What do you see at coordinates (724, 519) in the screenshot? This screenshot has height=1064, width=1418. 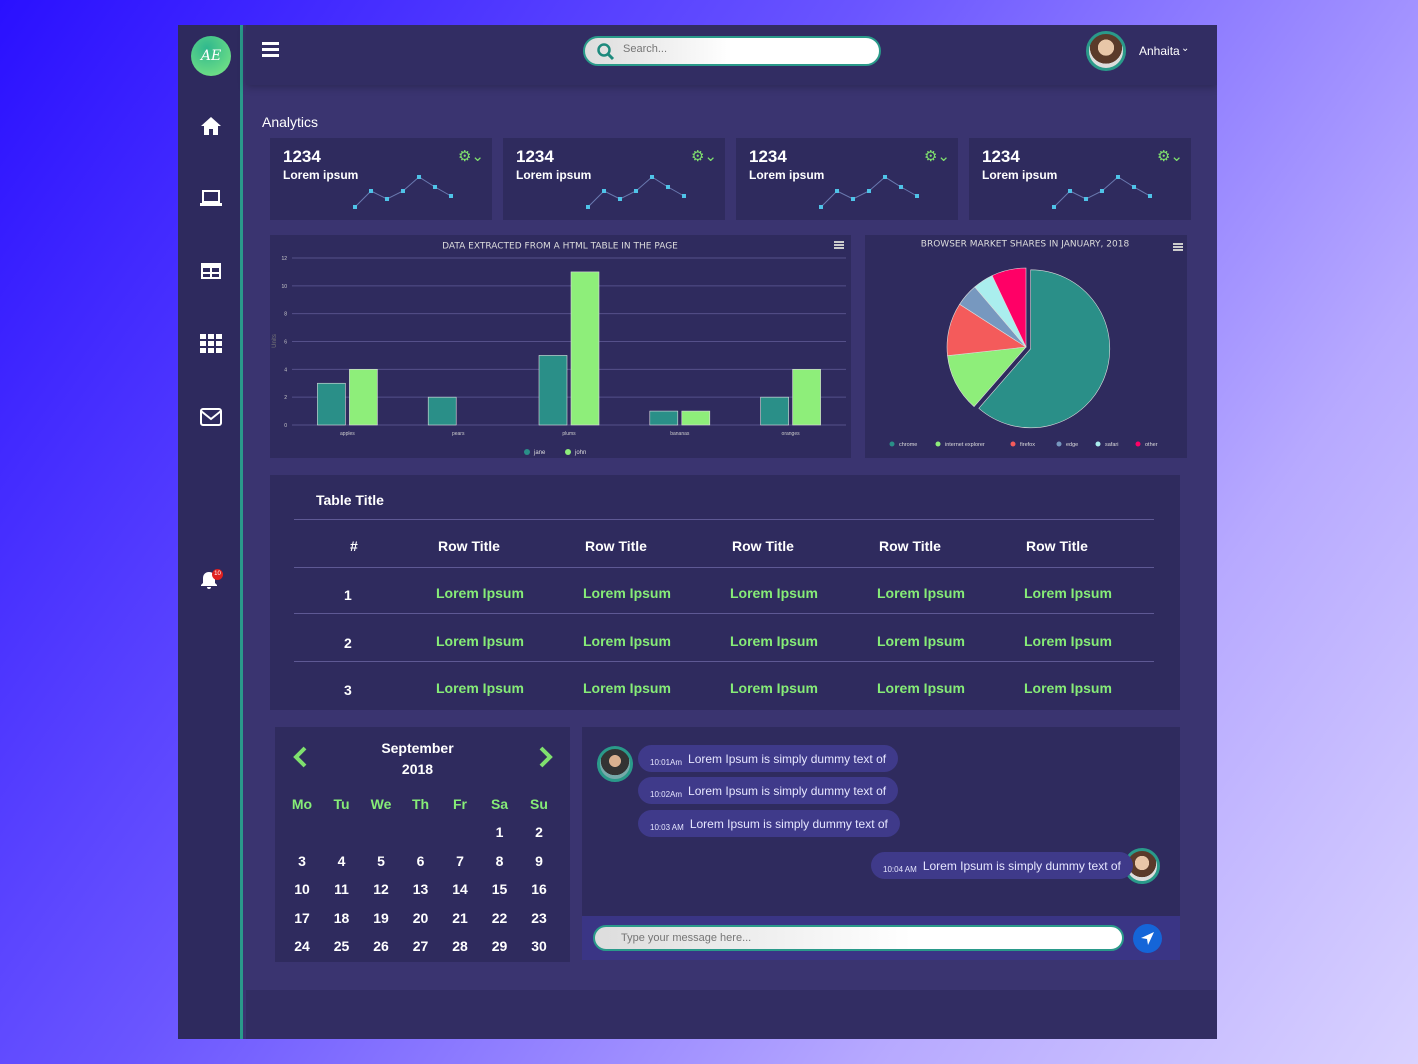 I see `divider` at bounding box center [724, 519].